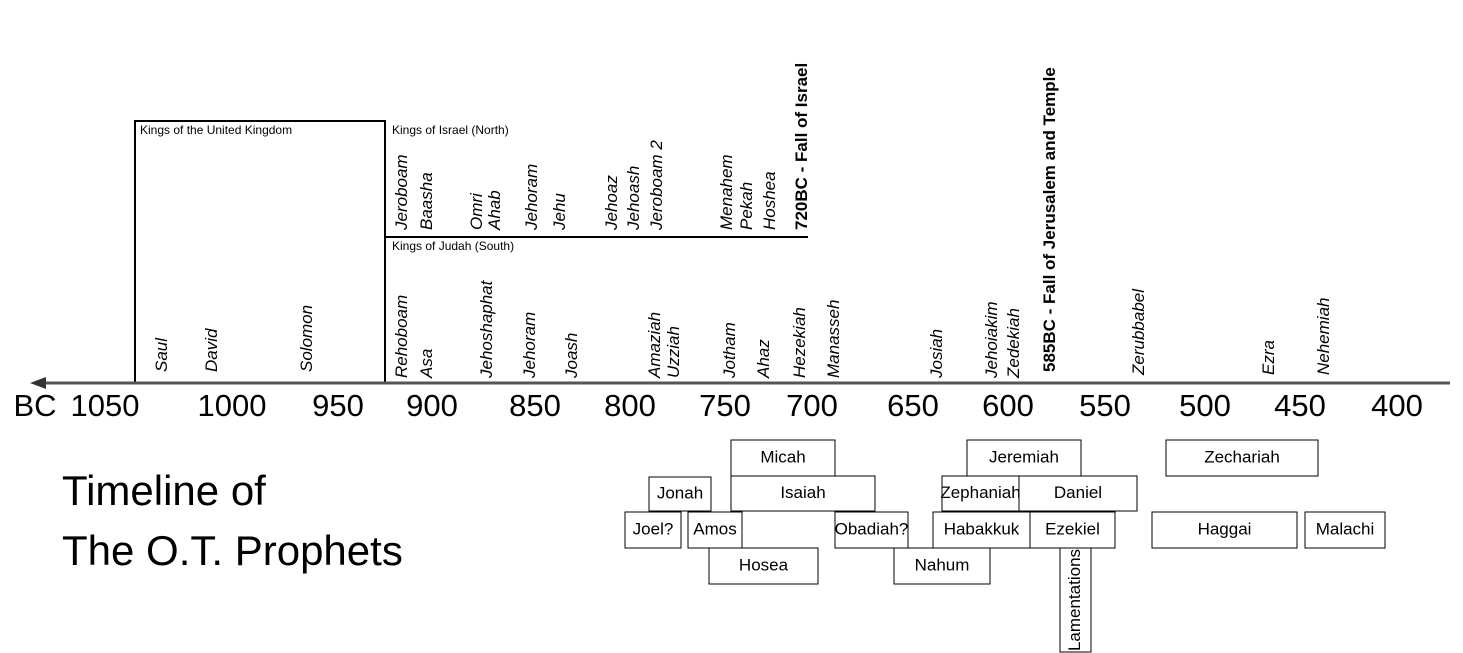 The width and height of the screenshot is (1463, 653). Describe the element at coordinates (450, 130) in the screenshot. I see `group-label: Kings of Israel (North)` at that location.